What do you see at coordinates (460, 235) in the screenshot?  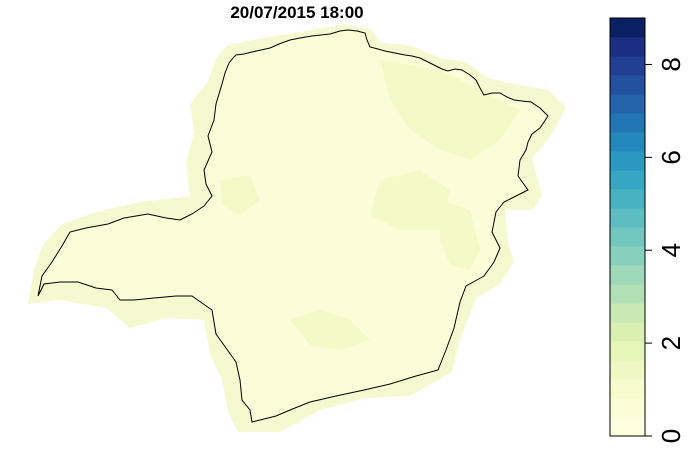 I see `patch-east-lower` at bounding box center [460, 235].